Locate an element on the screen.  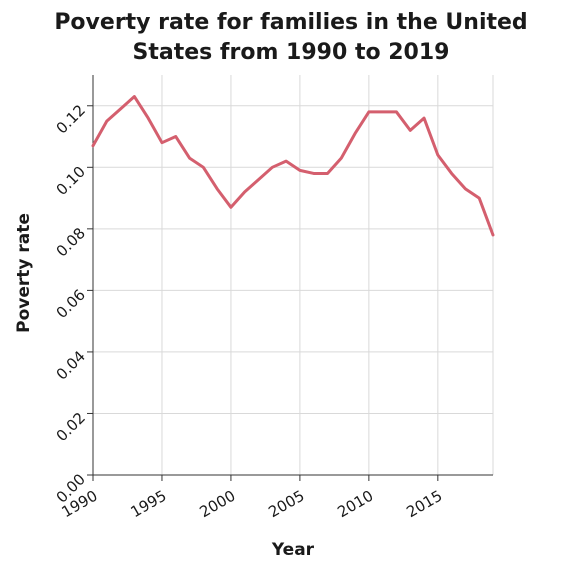
x-axis-ticks: 1990 1995 2000 2005 2010 2015 is located at coordinates (252, 498).